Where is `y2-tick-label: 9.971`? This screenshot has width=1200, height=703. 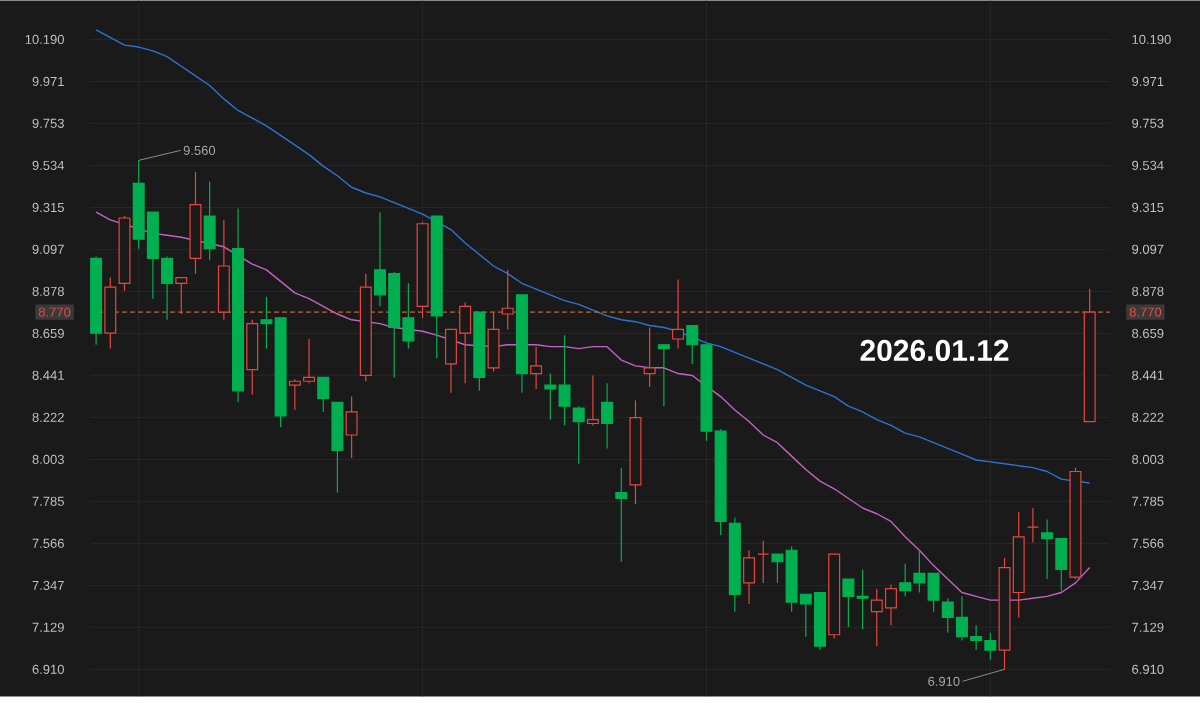 y2-tick-label: 9.971 is located at coordinates (1148, 81).